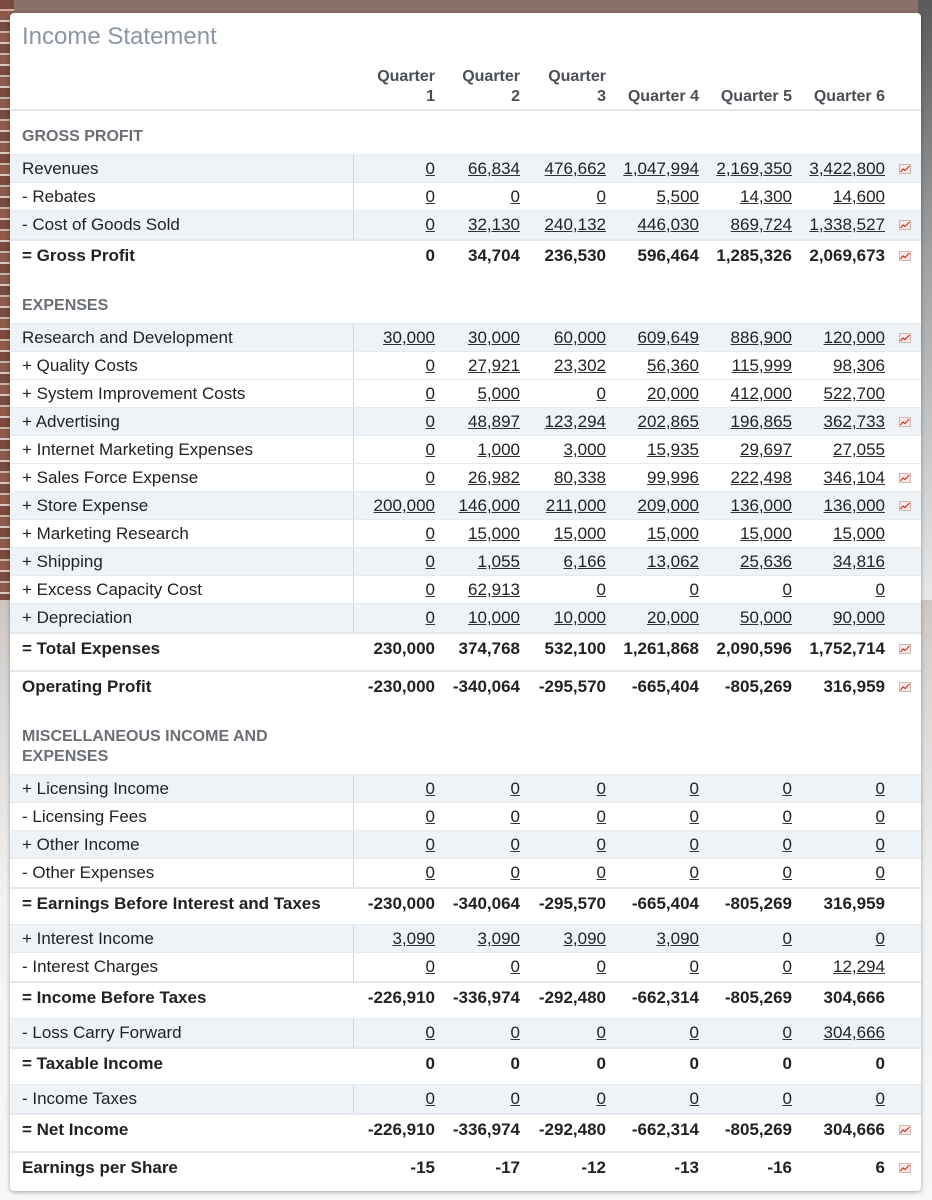  I want to click on value-link: 120,000, so click(854, 337).